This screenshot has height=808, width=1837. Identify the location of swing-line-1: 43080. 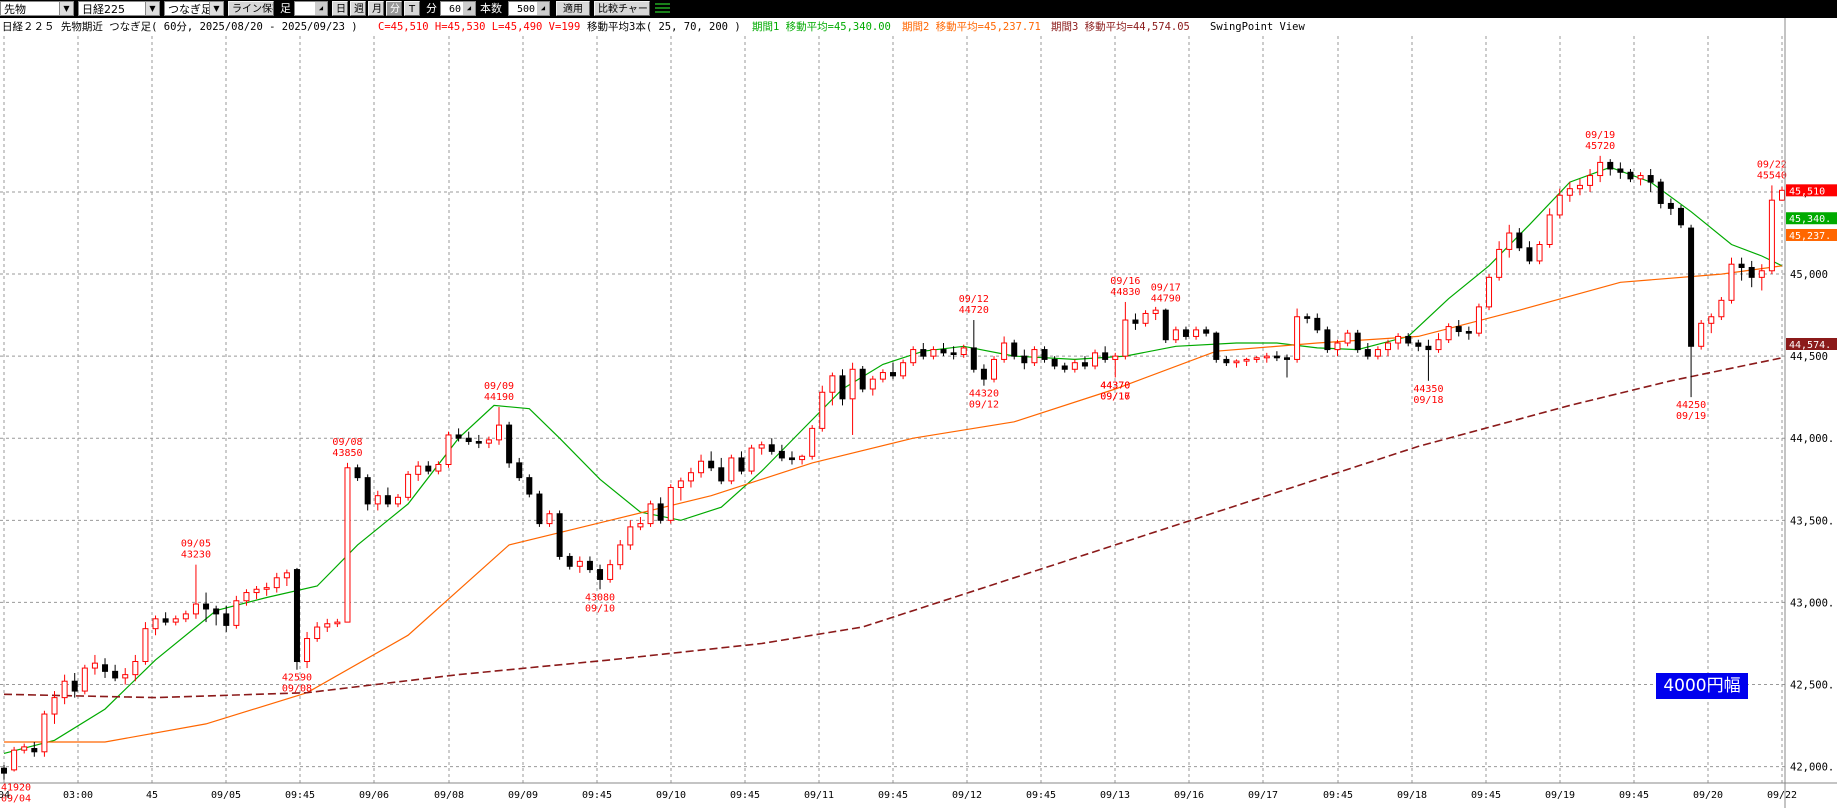
(600, 597).